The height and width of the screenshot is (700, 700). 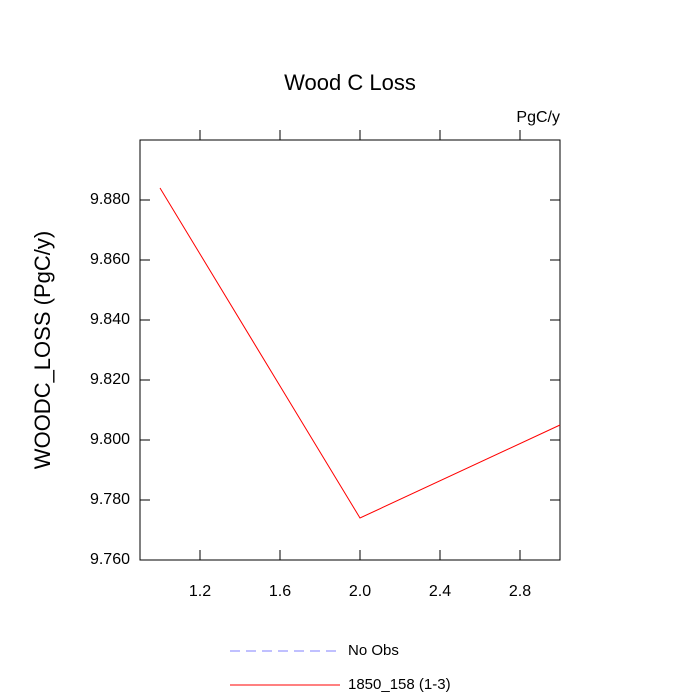 I want to click on legend-label: No Obs, so click(x=373, y=650).